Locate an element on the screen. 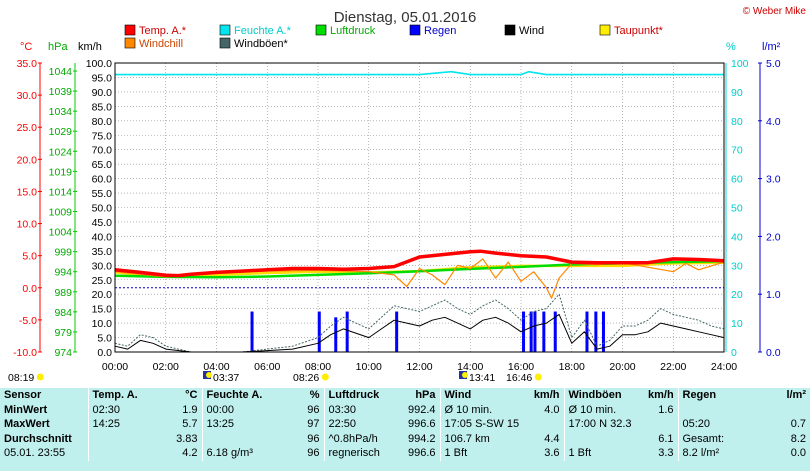 This screenshot has width=810, height=471. pressure-tick-label: 1019 is located at coordinates (61, 172).